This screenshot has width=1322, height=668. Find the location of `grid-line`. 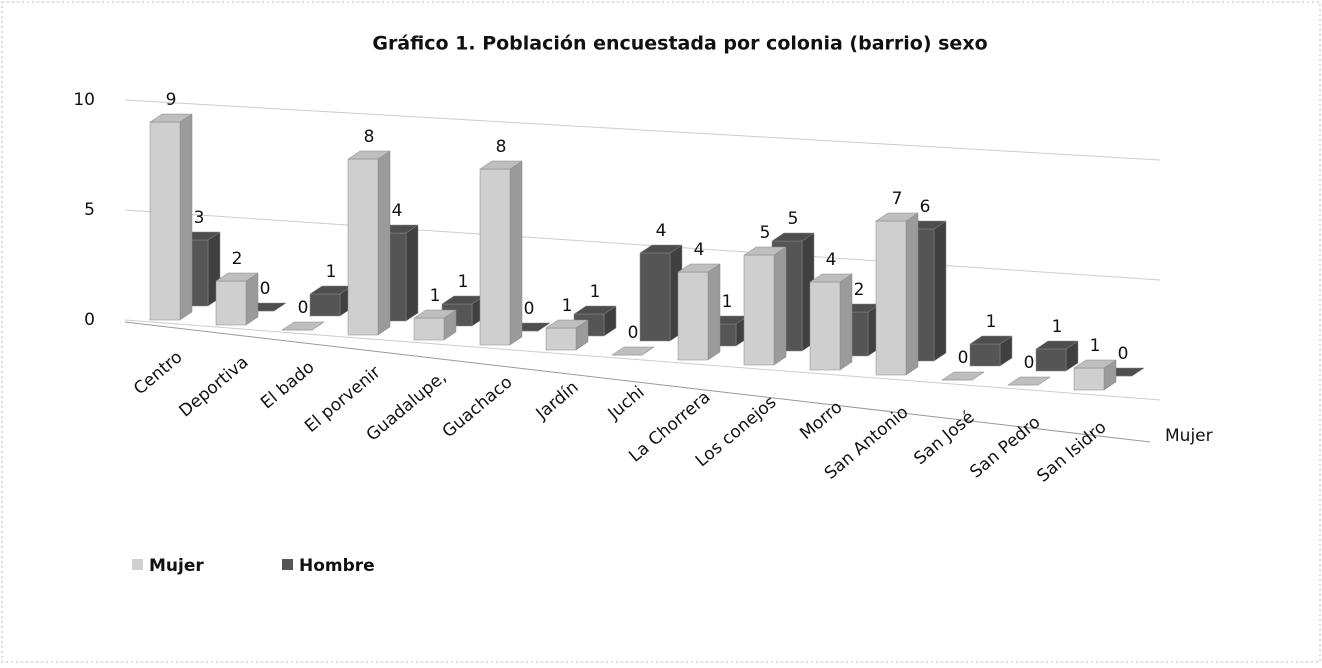

grid-line is located at coordinates (642, 130).